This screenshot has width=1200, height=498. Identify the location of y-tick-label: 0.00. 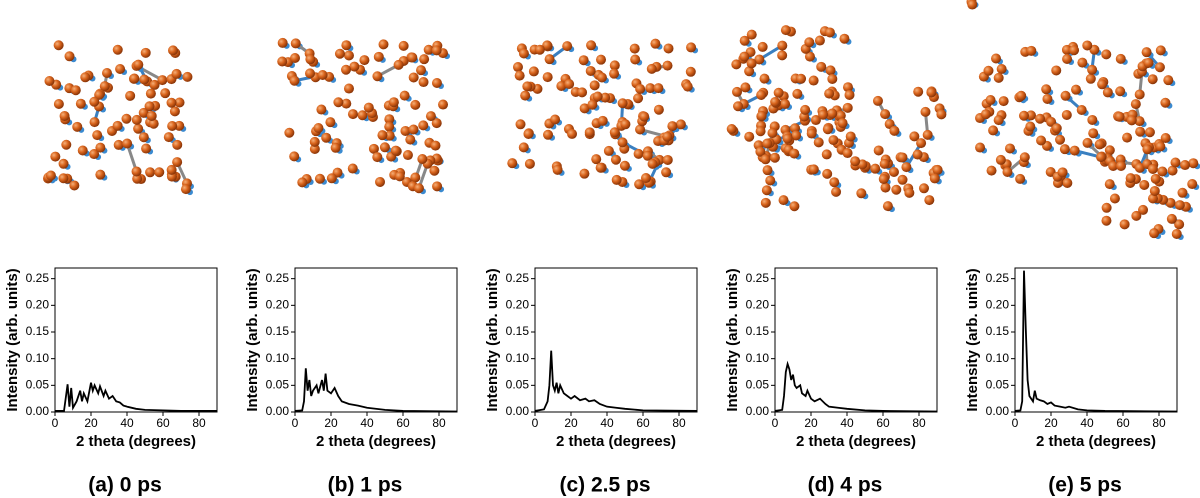
(38, 411).